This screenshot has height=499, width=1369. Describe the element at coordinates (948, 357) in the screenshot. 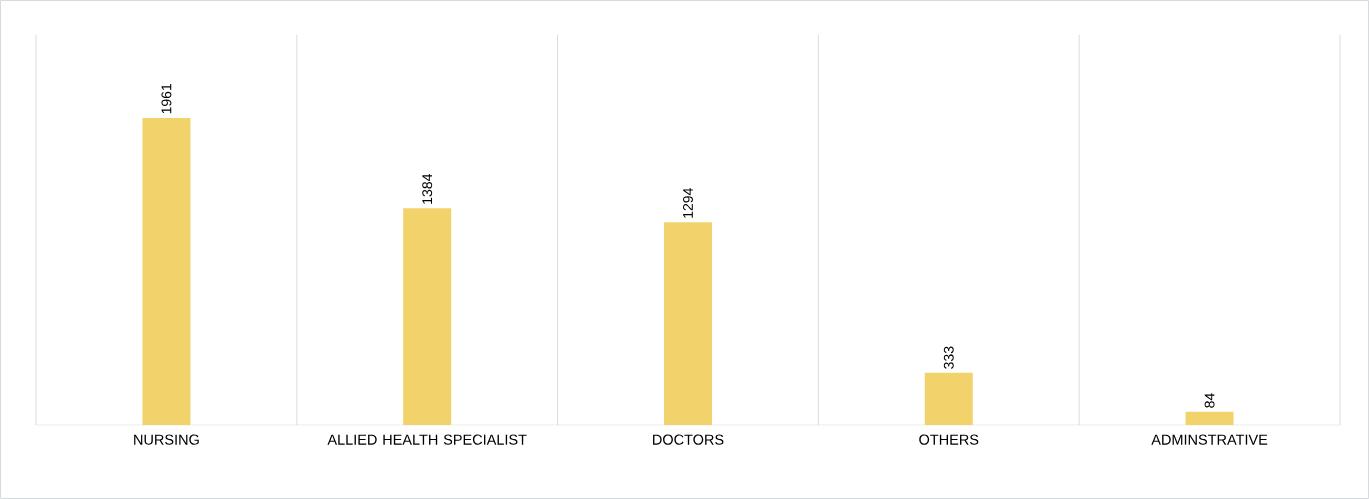

I see `data-label: 333` at that location.